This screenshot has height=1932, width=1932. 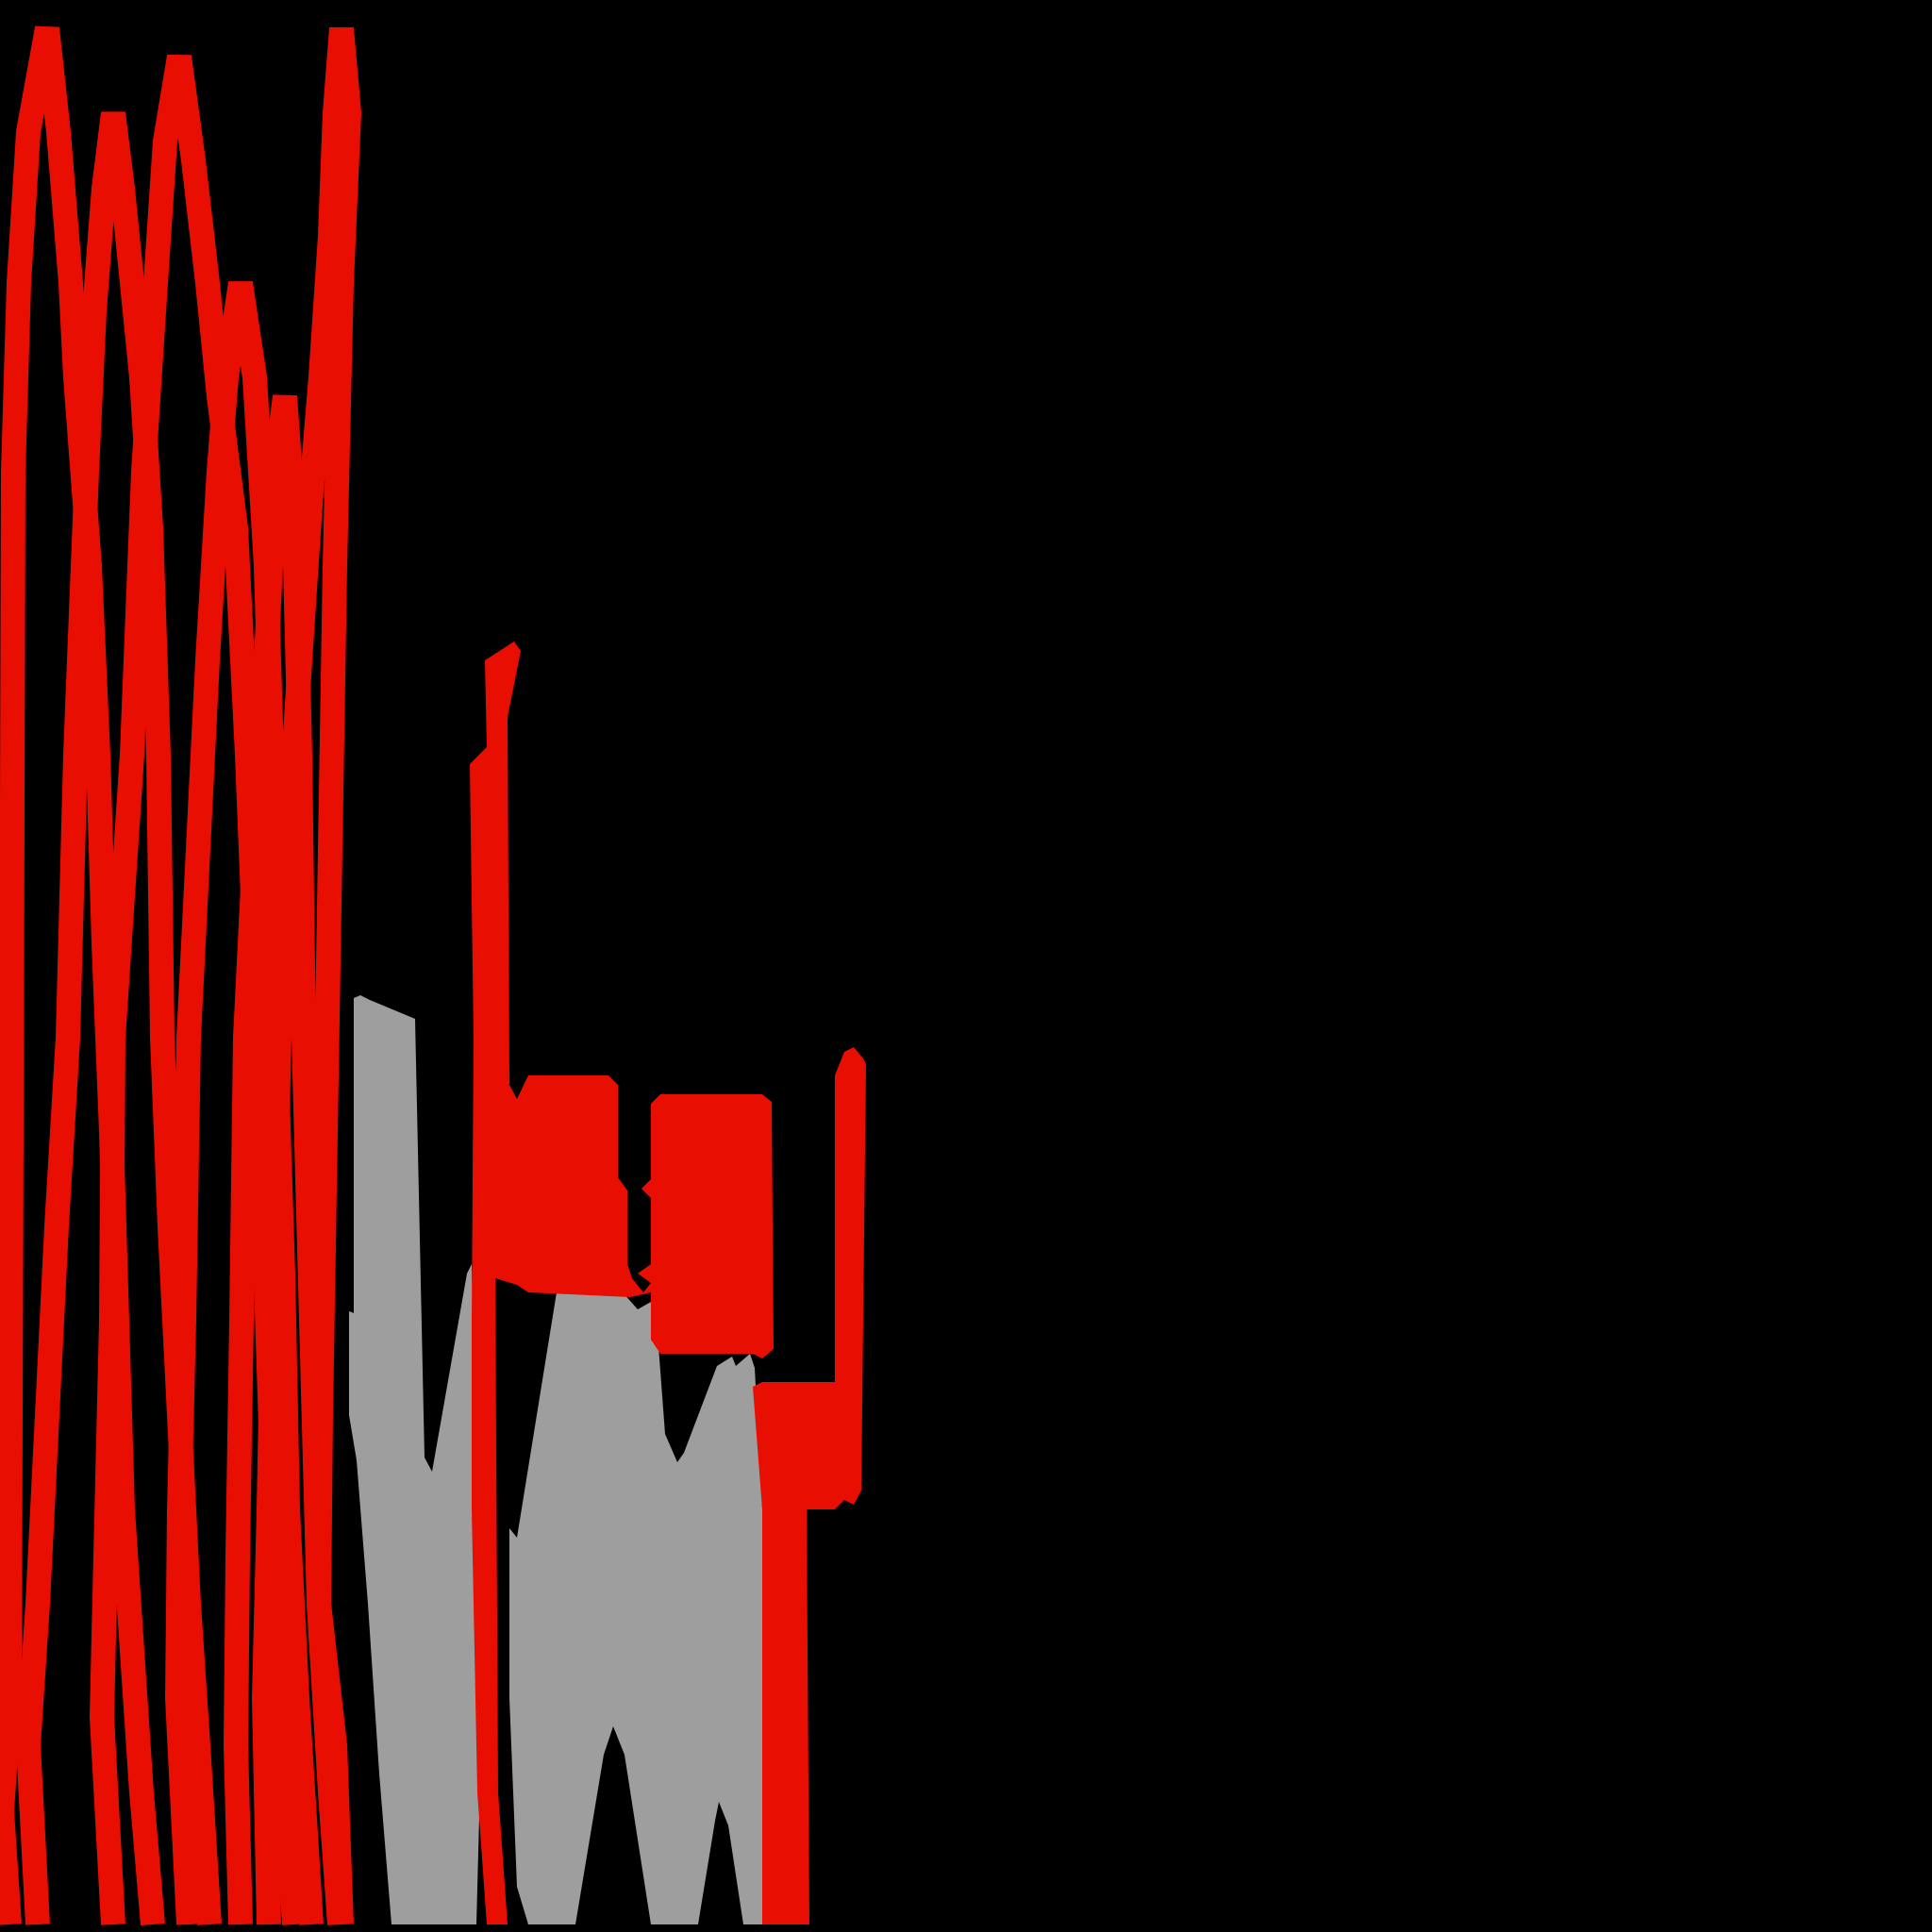 I want to click on red-blocks, so click(x=668, y=1282).